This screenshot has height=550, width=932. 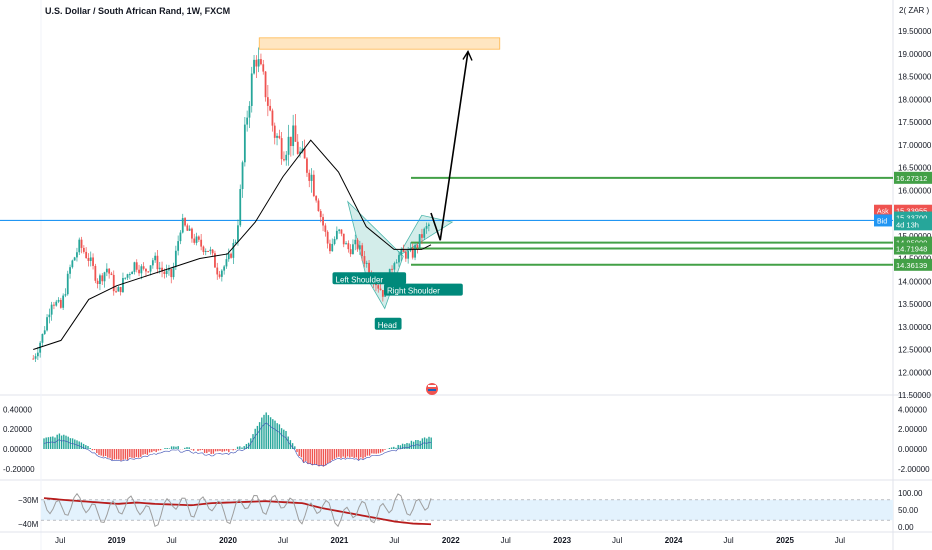 What do you see at coordinates (882, 221) in the screenshot?
I see `bid-tag-text: Bid` at bounding box center [882, 221].